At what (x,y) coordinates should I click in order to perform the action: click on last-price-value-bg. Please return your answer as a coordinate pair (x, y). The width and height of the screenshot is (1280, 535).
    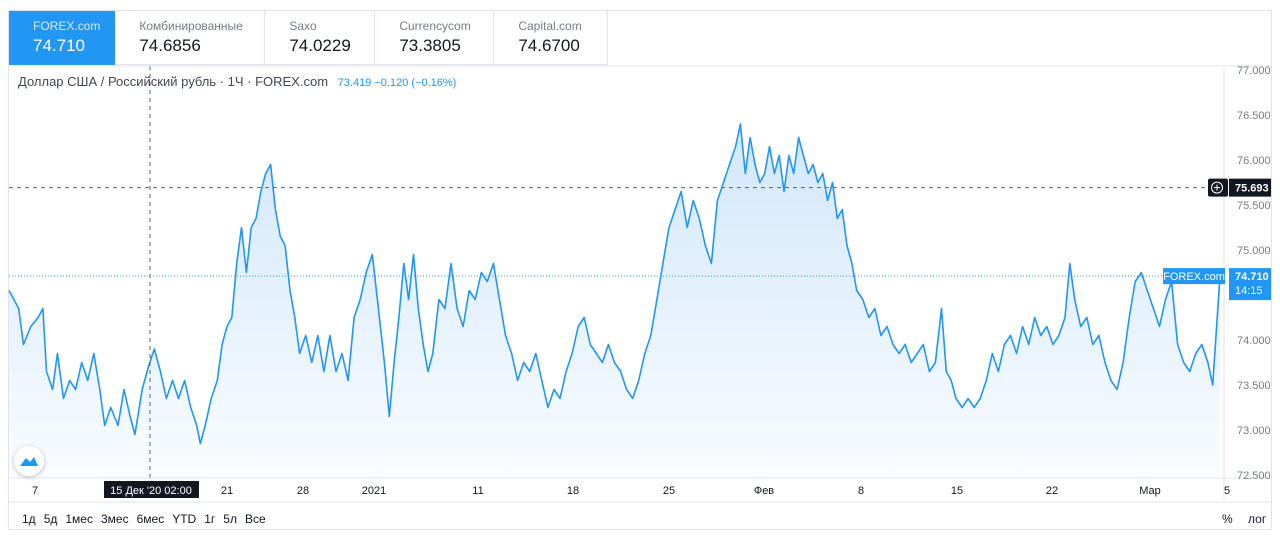
    Looking at the image, I should click on (1250, 284).